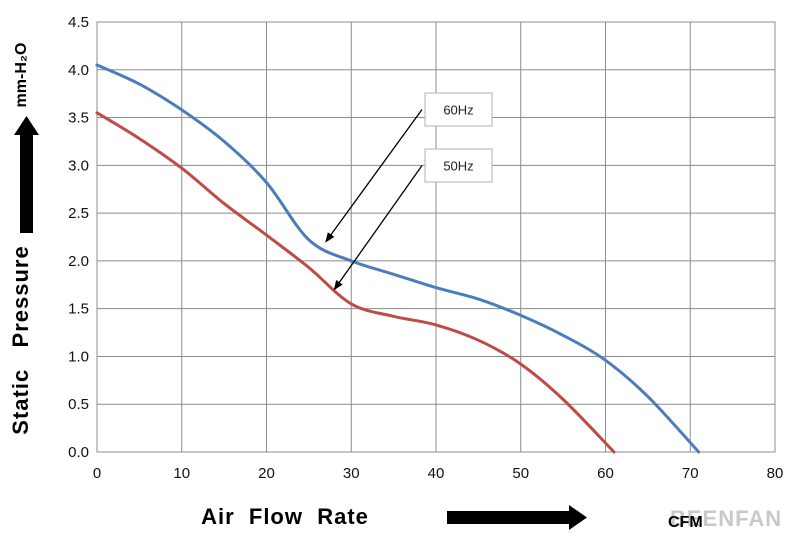 The height and width of the screenshot is (539, 800). I want to click on y-tick-label: 2.0, so click(78, 261).